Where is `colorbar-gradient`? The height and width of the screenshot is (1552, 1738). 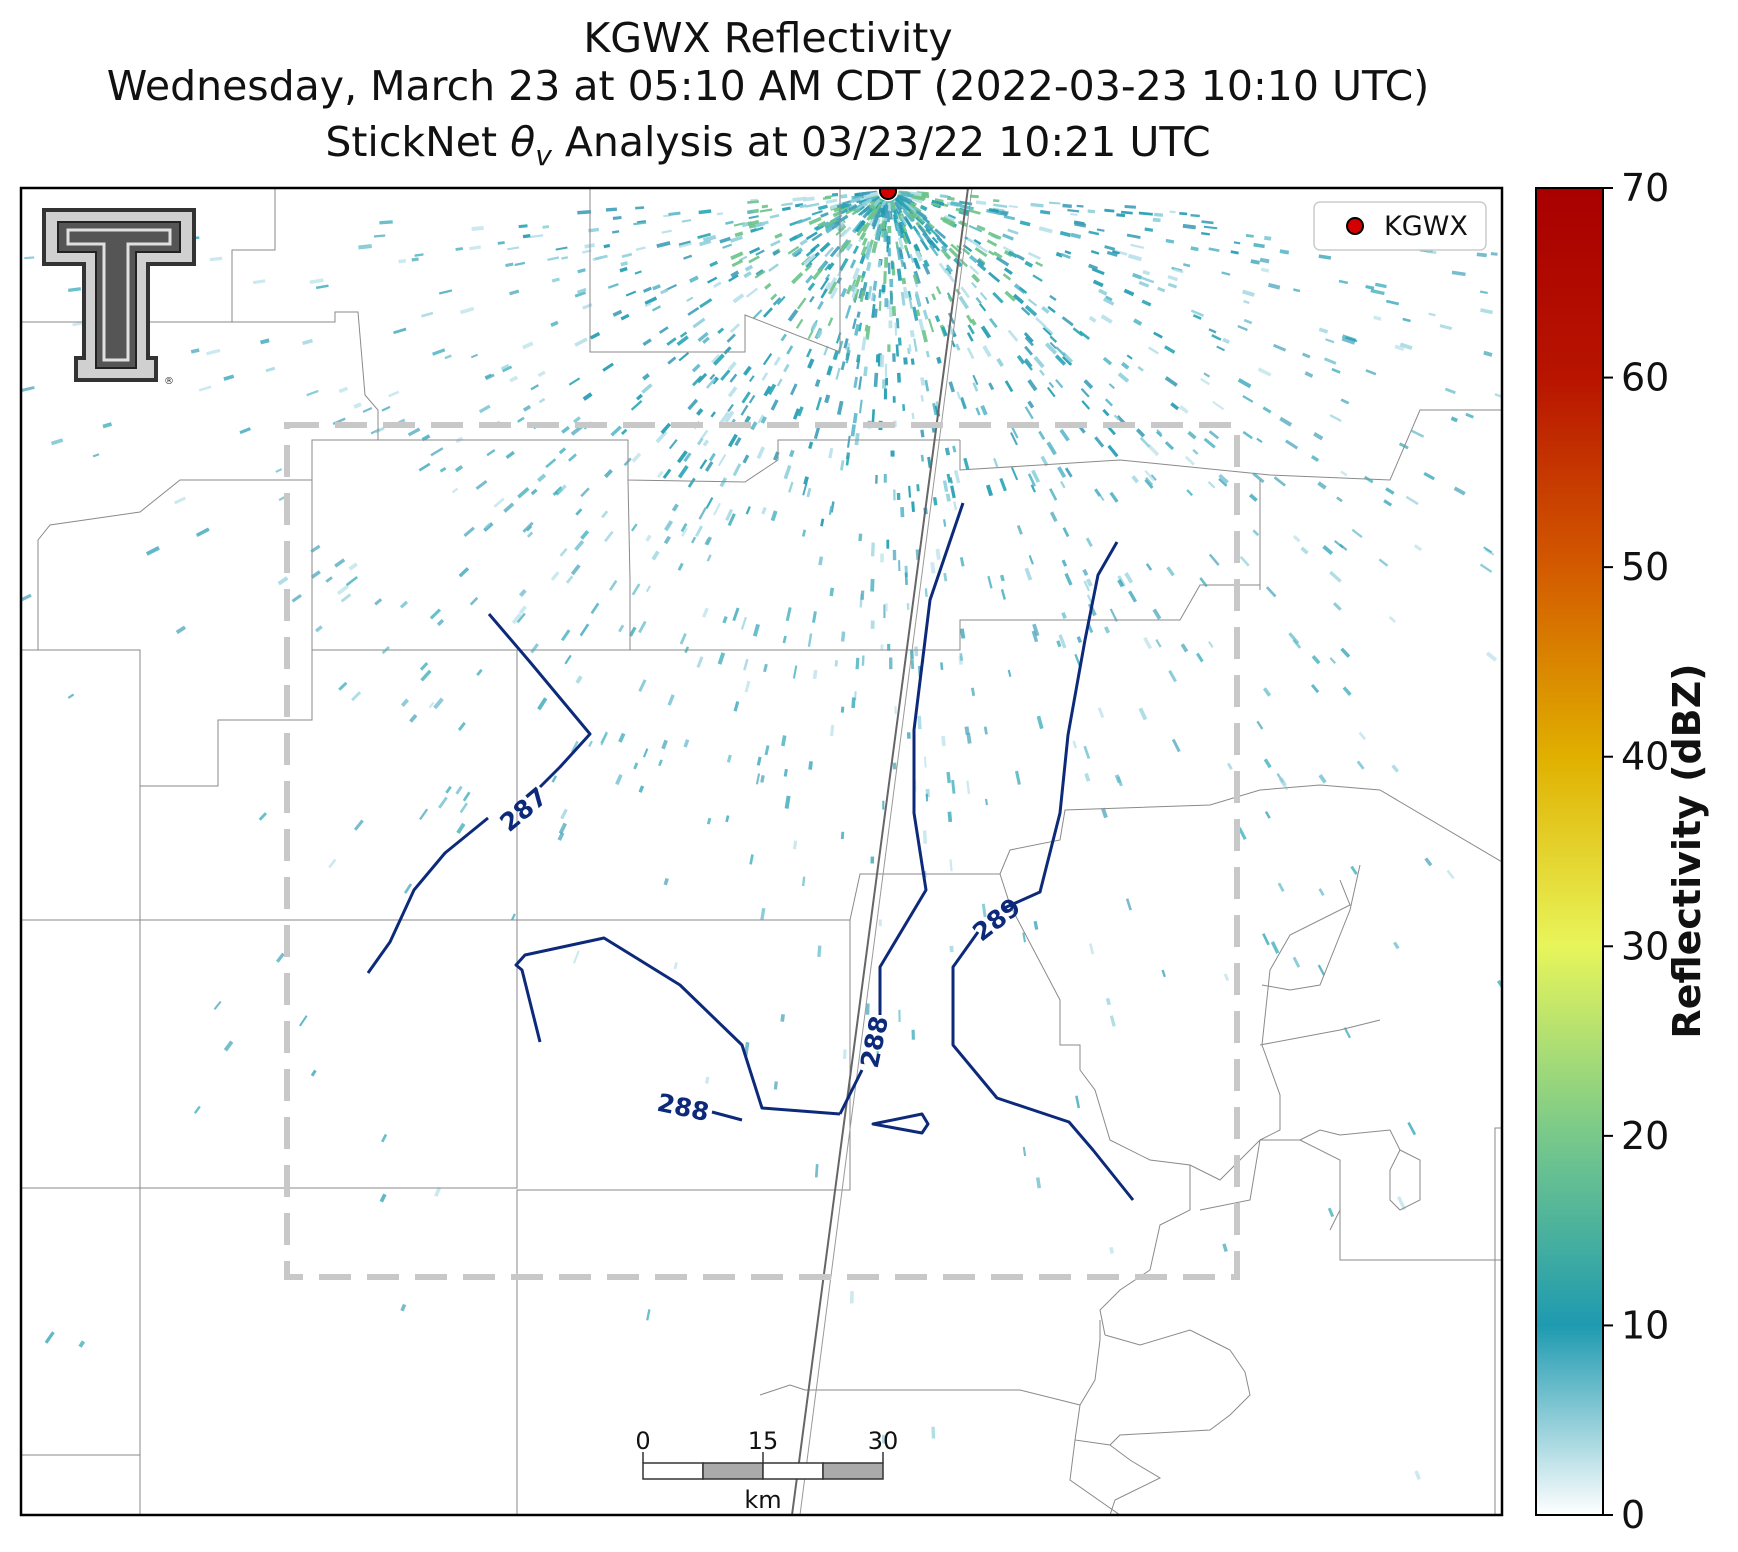
colorbar-gradient is located at coordinates (1569, 851).